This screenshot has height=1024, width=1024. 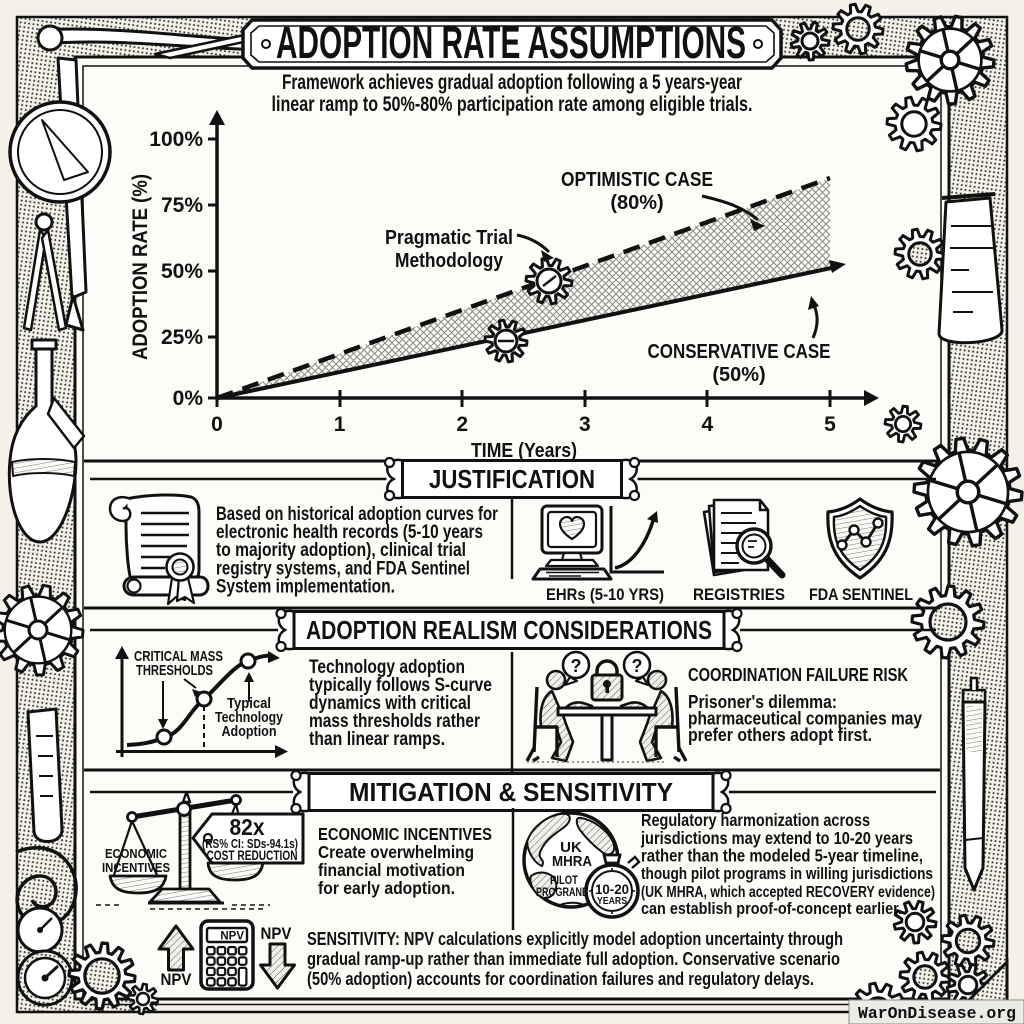 I want to click on svg-text: JUSTIFICATION, so click(x=512, y=479).